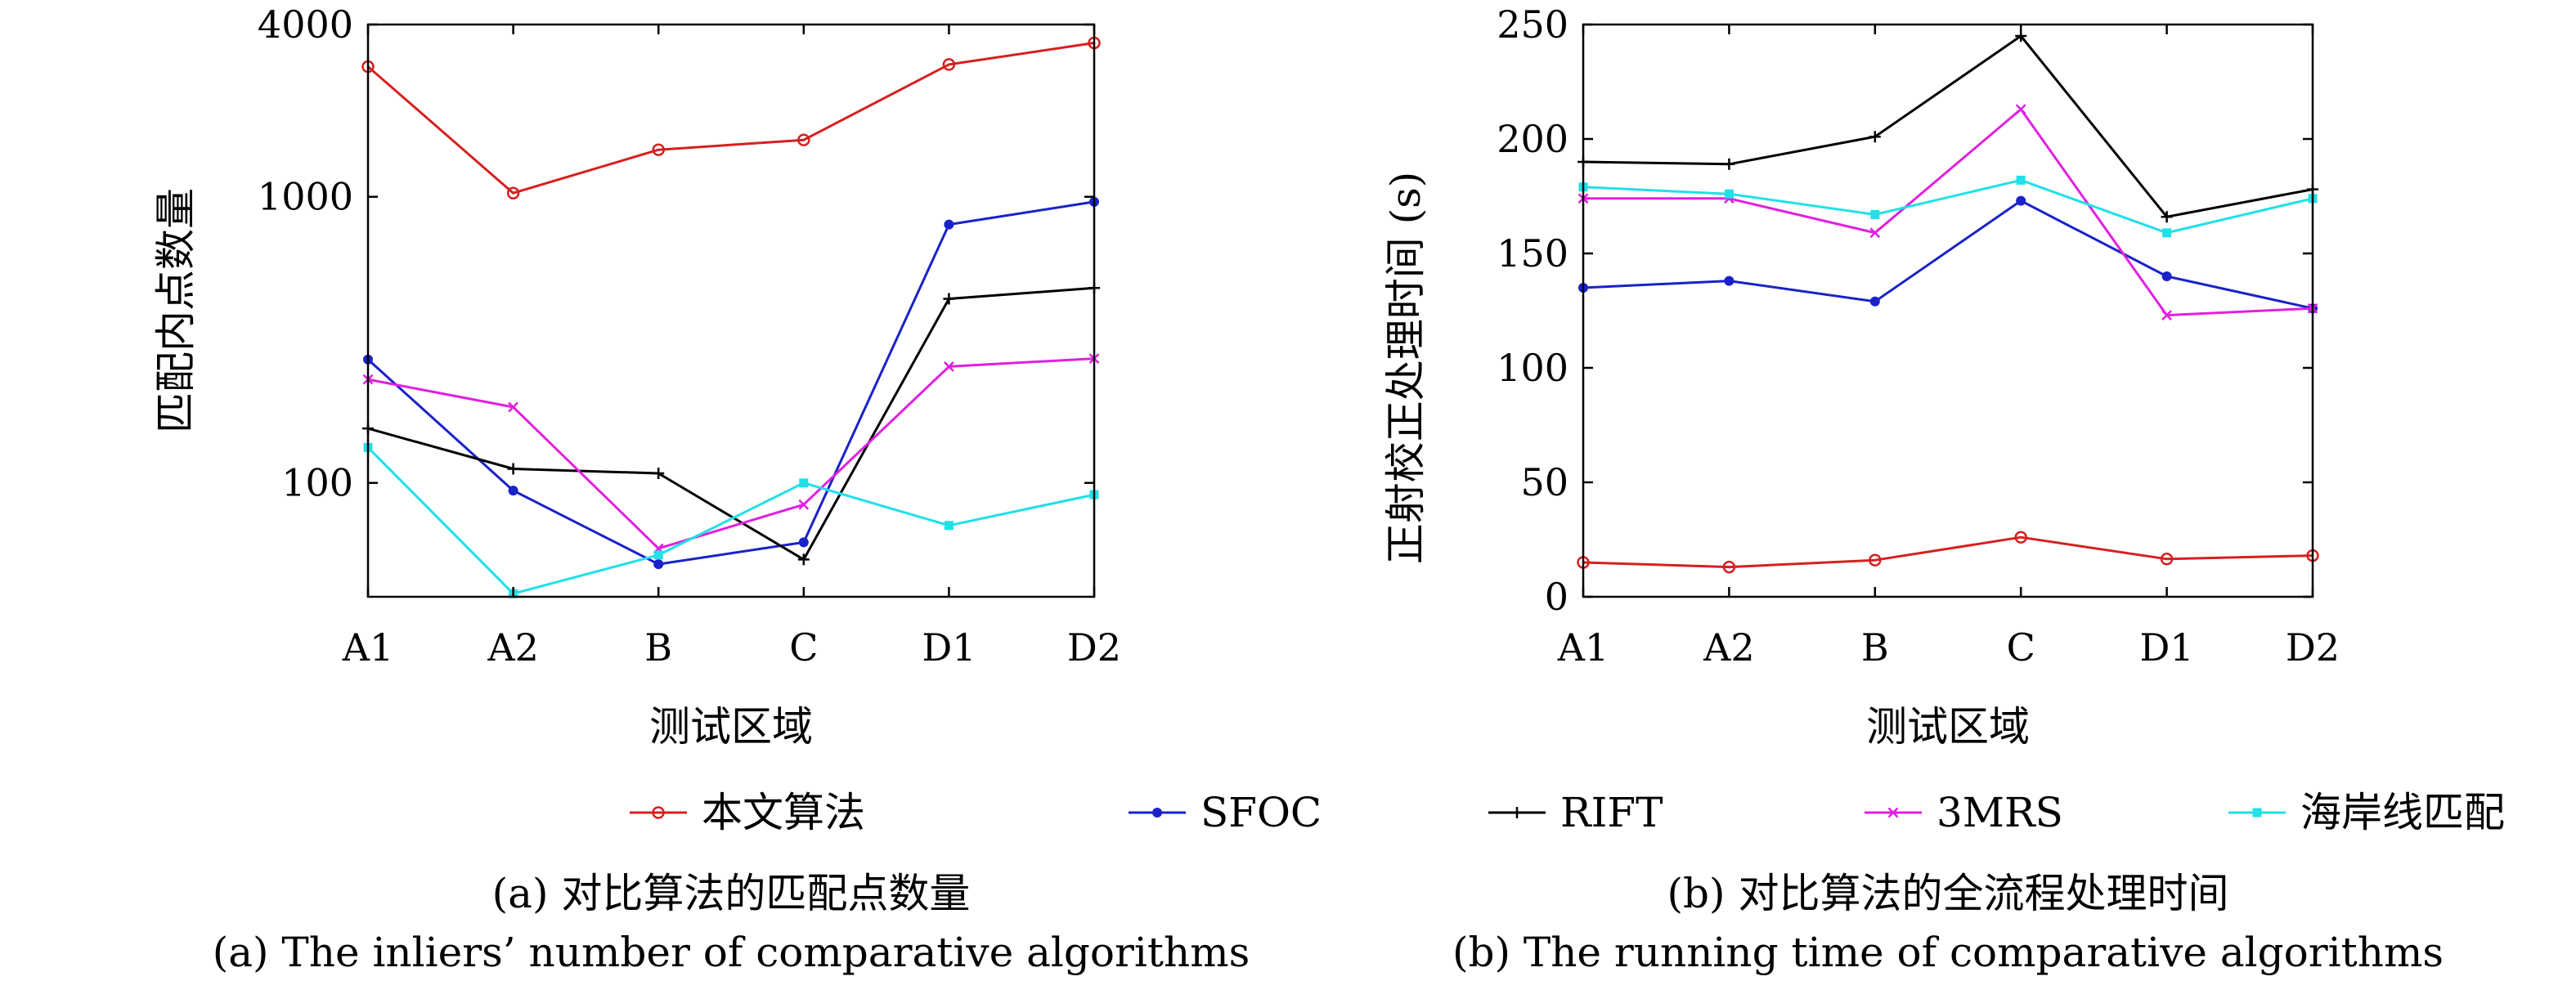 The height and width of the screenshot is (981, 2576). I want to click on legend-item: 本文算法, so click(747, 812).